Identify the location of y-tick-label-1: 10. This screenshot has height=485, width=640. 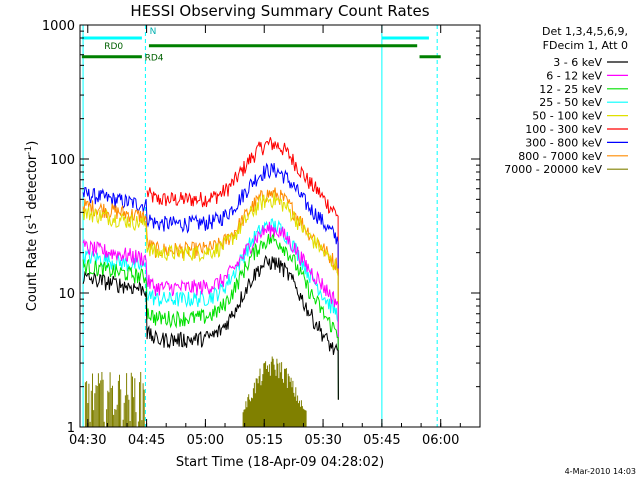
(66, 294).